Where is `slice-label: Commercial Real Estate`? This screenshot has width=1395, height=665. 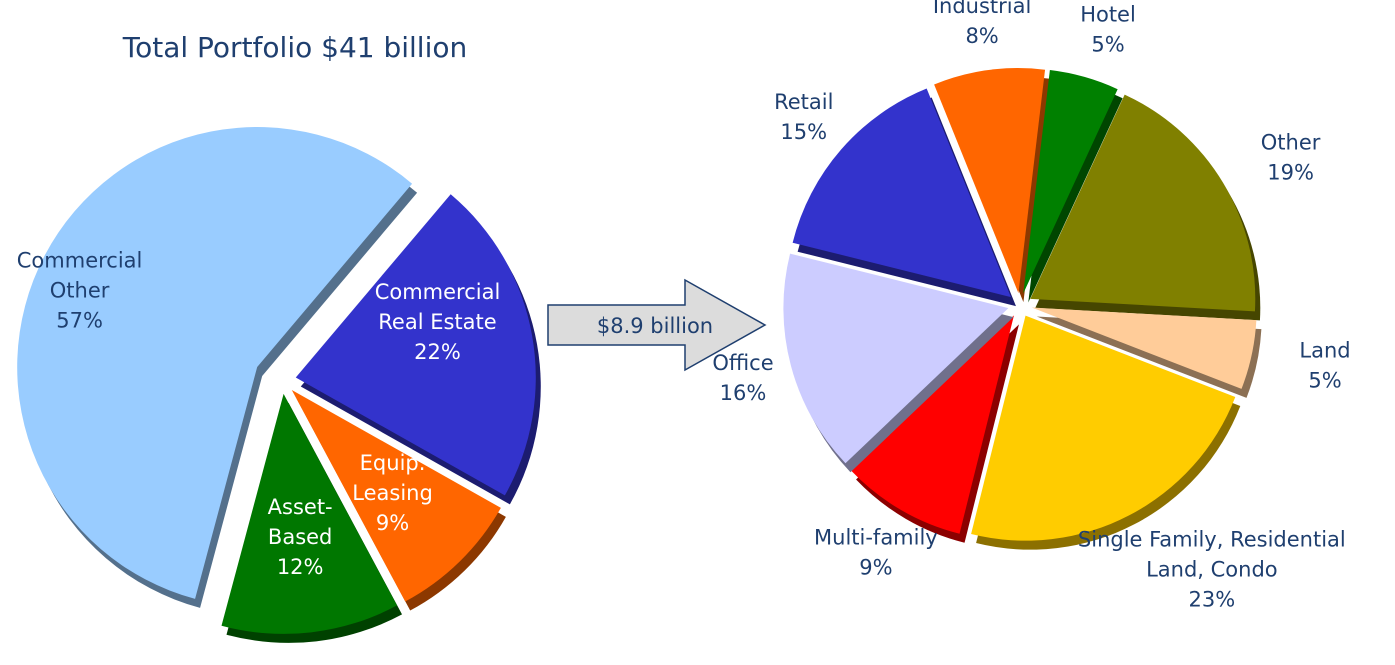 slice-label: Commercial Real Estate is located at coordinates (438, 307).